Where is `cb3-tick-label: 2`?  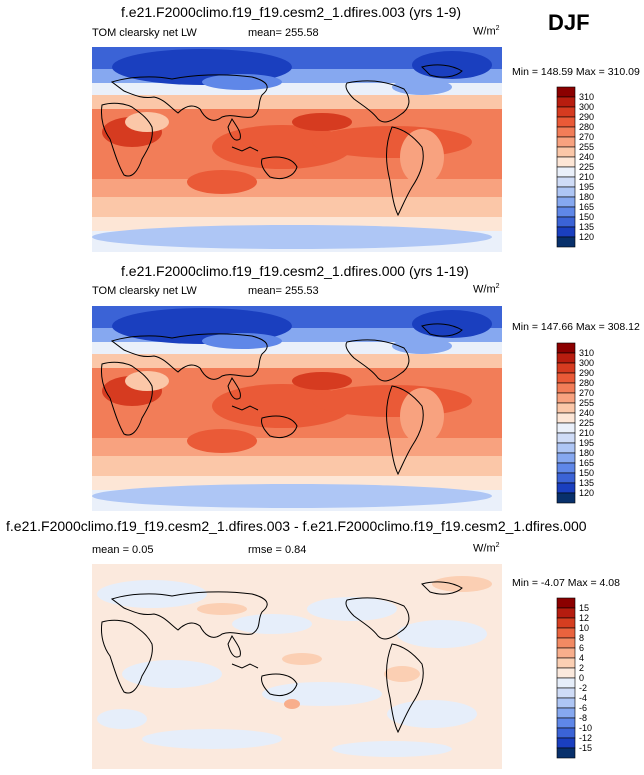 cb3-tick-label: 2 is located at coordinates (581, 668).